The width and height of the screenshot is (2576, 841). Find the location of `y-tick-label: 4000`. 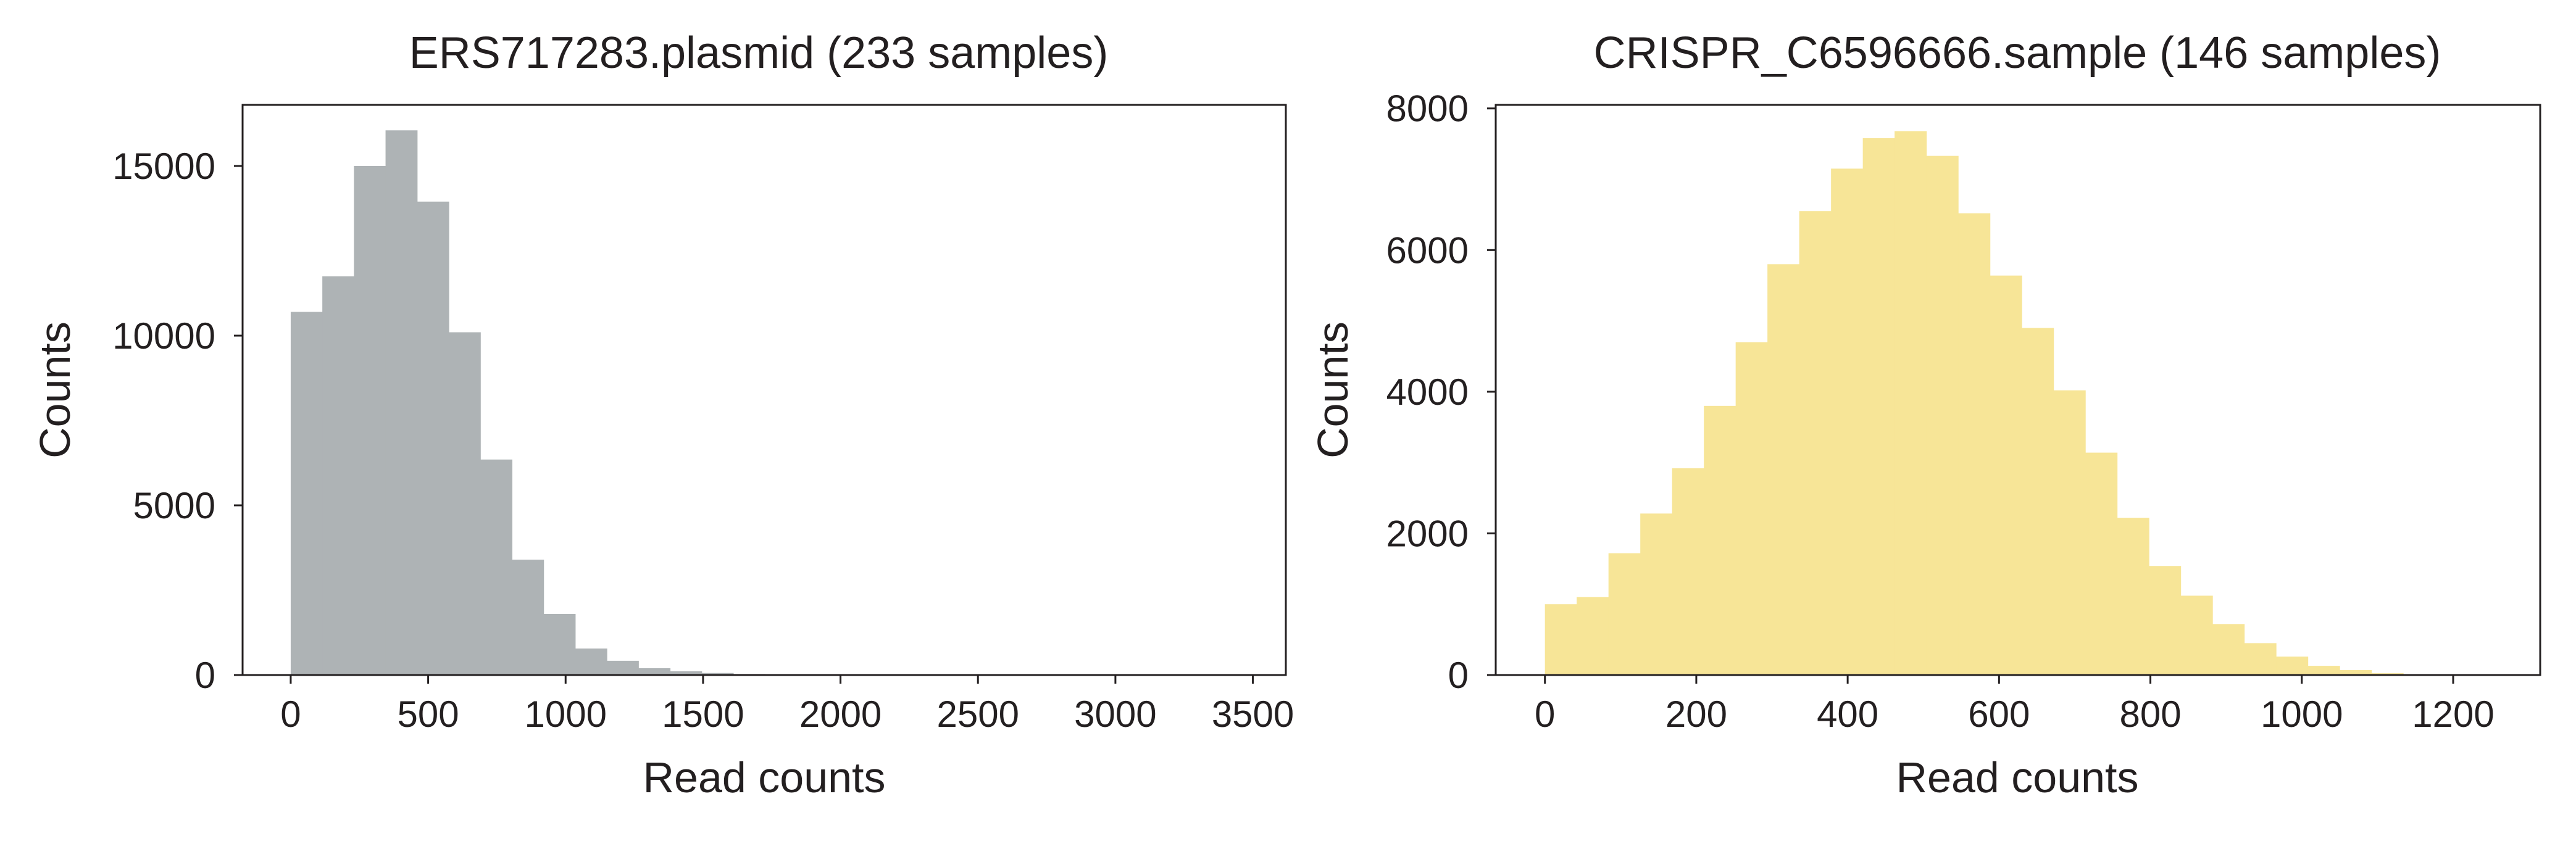

y-tick-label: 4000 is located at coordinates (1428, 392).